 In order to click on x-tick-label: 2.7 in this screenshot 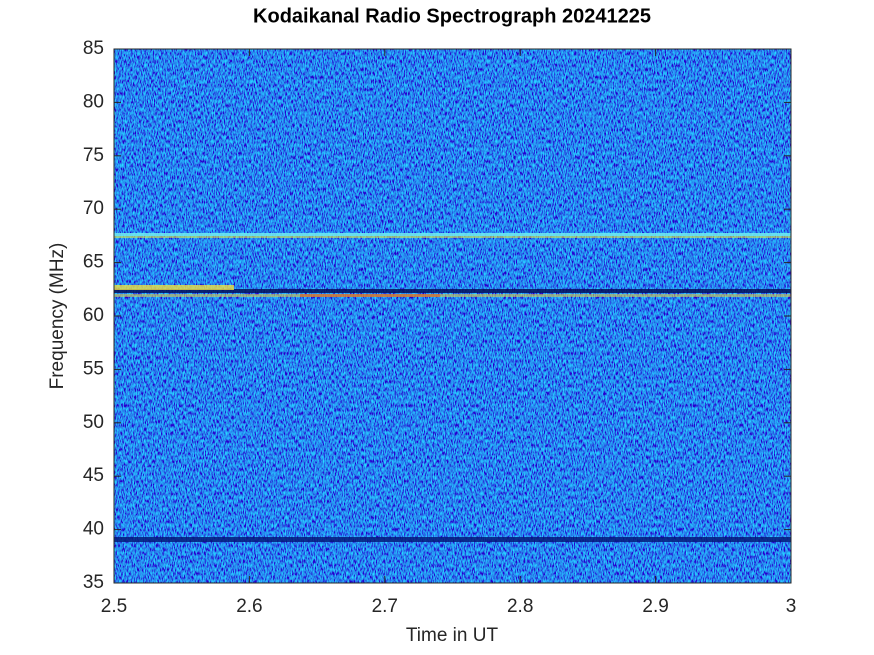, I will do `click(385, 606)`.